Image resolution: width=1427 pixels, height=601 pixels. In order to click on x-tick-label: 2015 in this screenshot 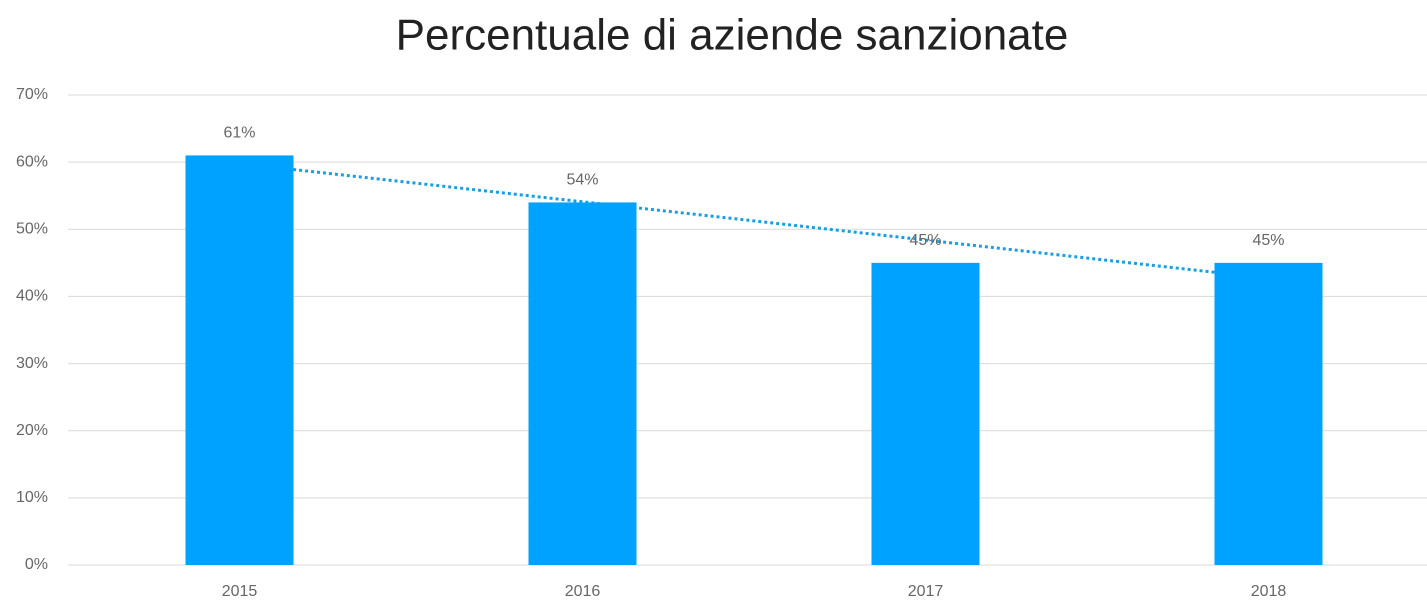, I will do `click(240, 591)`.